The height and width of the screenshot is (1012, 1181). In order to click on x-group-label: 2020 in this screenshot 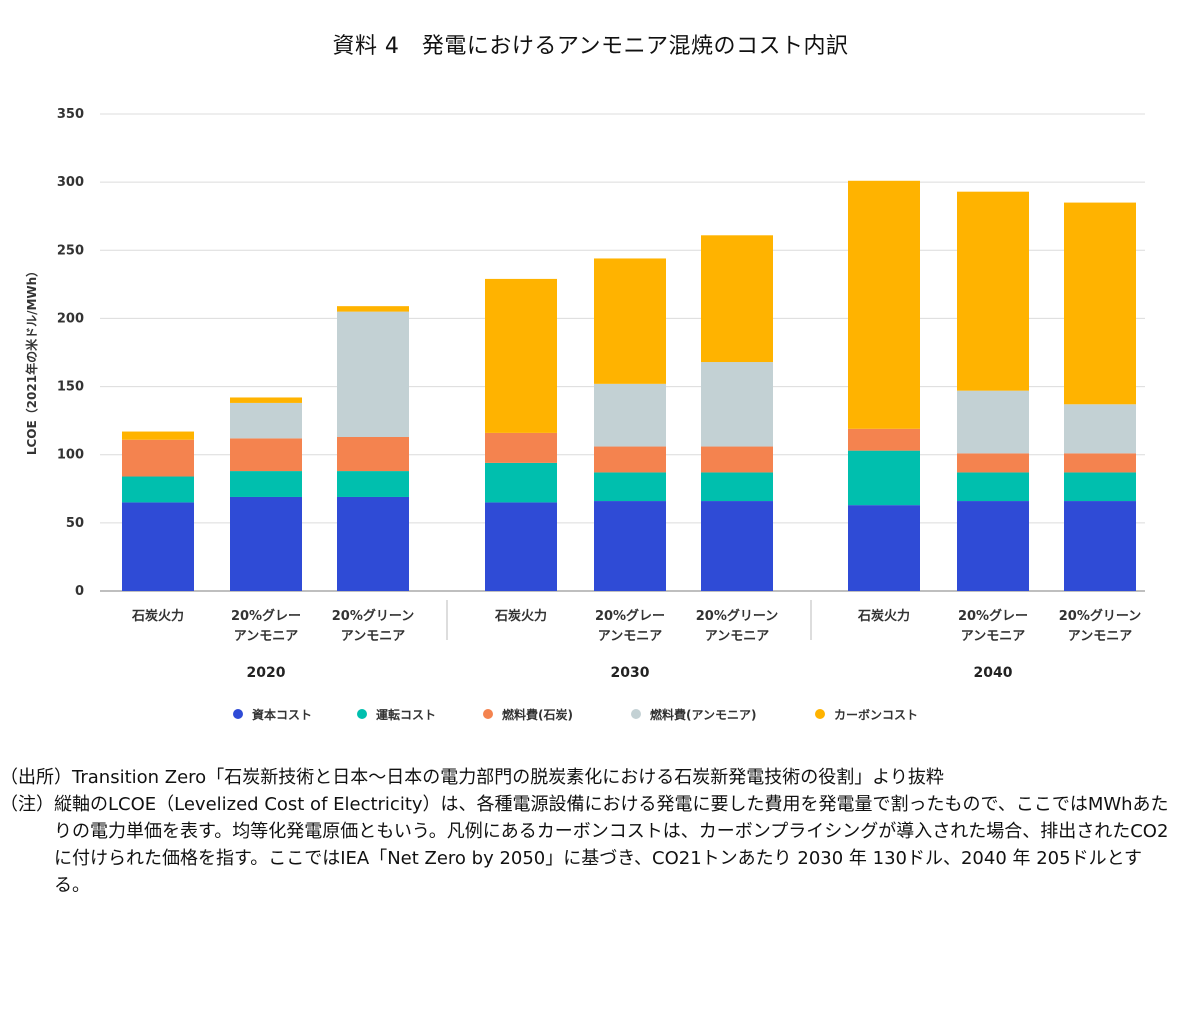, I will do `click(266, 673)`.